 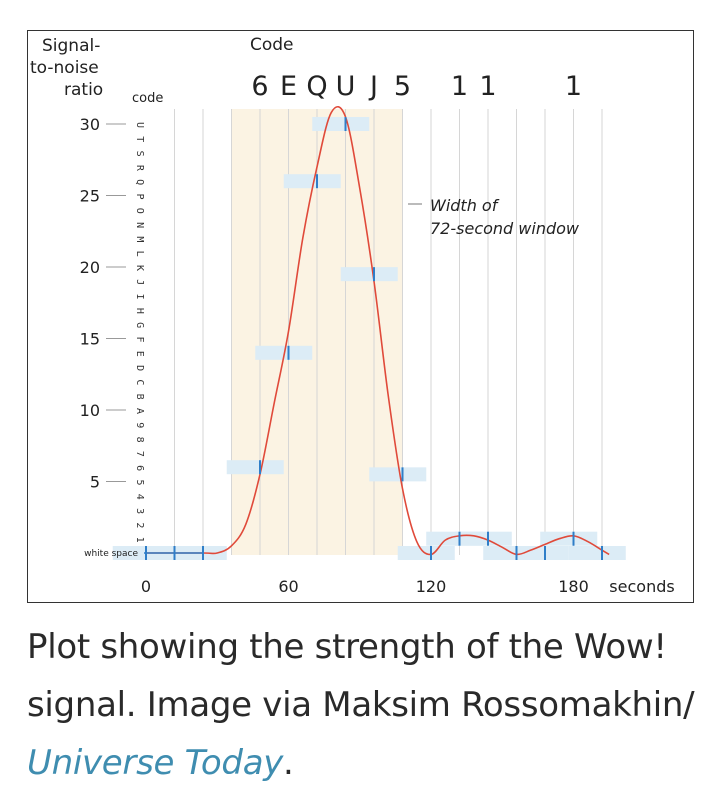 I want to click on y-tick-label: 20, so click(x=90, y=267).